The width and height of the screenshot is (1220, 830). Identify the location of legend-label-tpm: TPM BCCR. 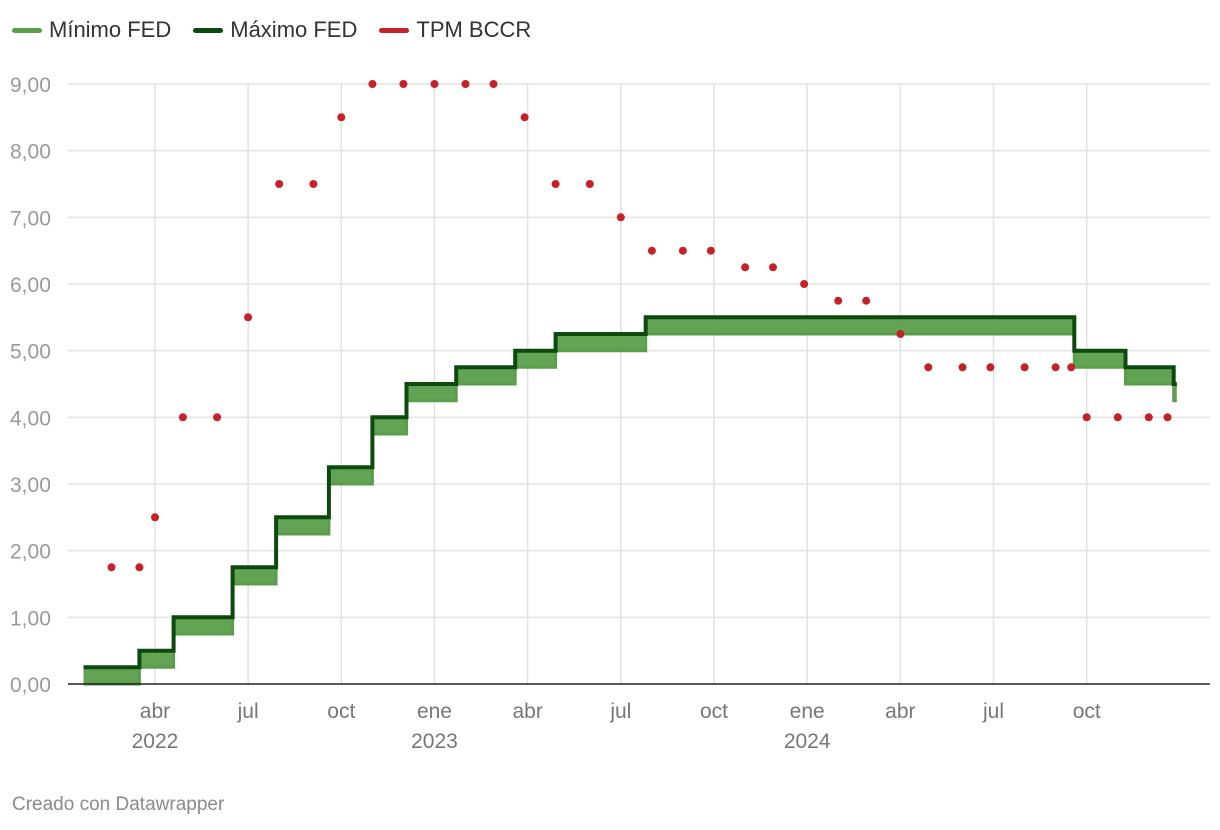
(474, 29).